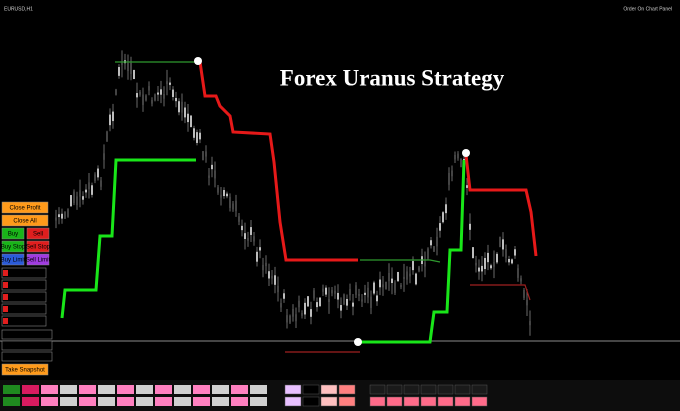  I want to click on signal-dot, so click(358, 342).